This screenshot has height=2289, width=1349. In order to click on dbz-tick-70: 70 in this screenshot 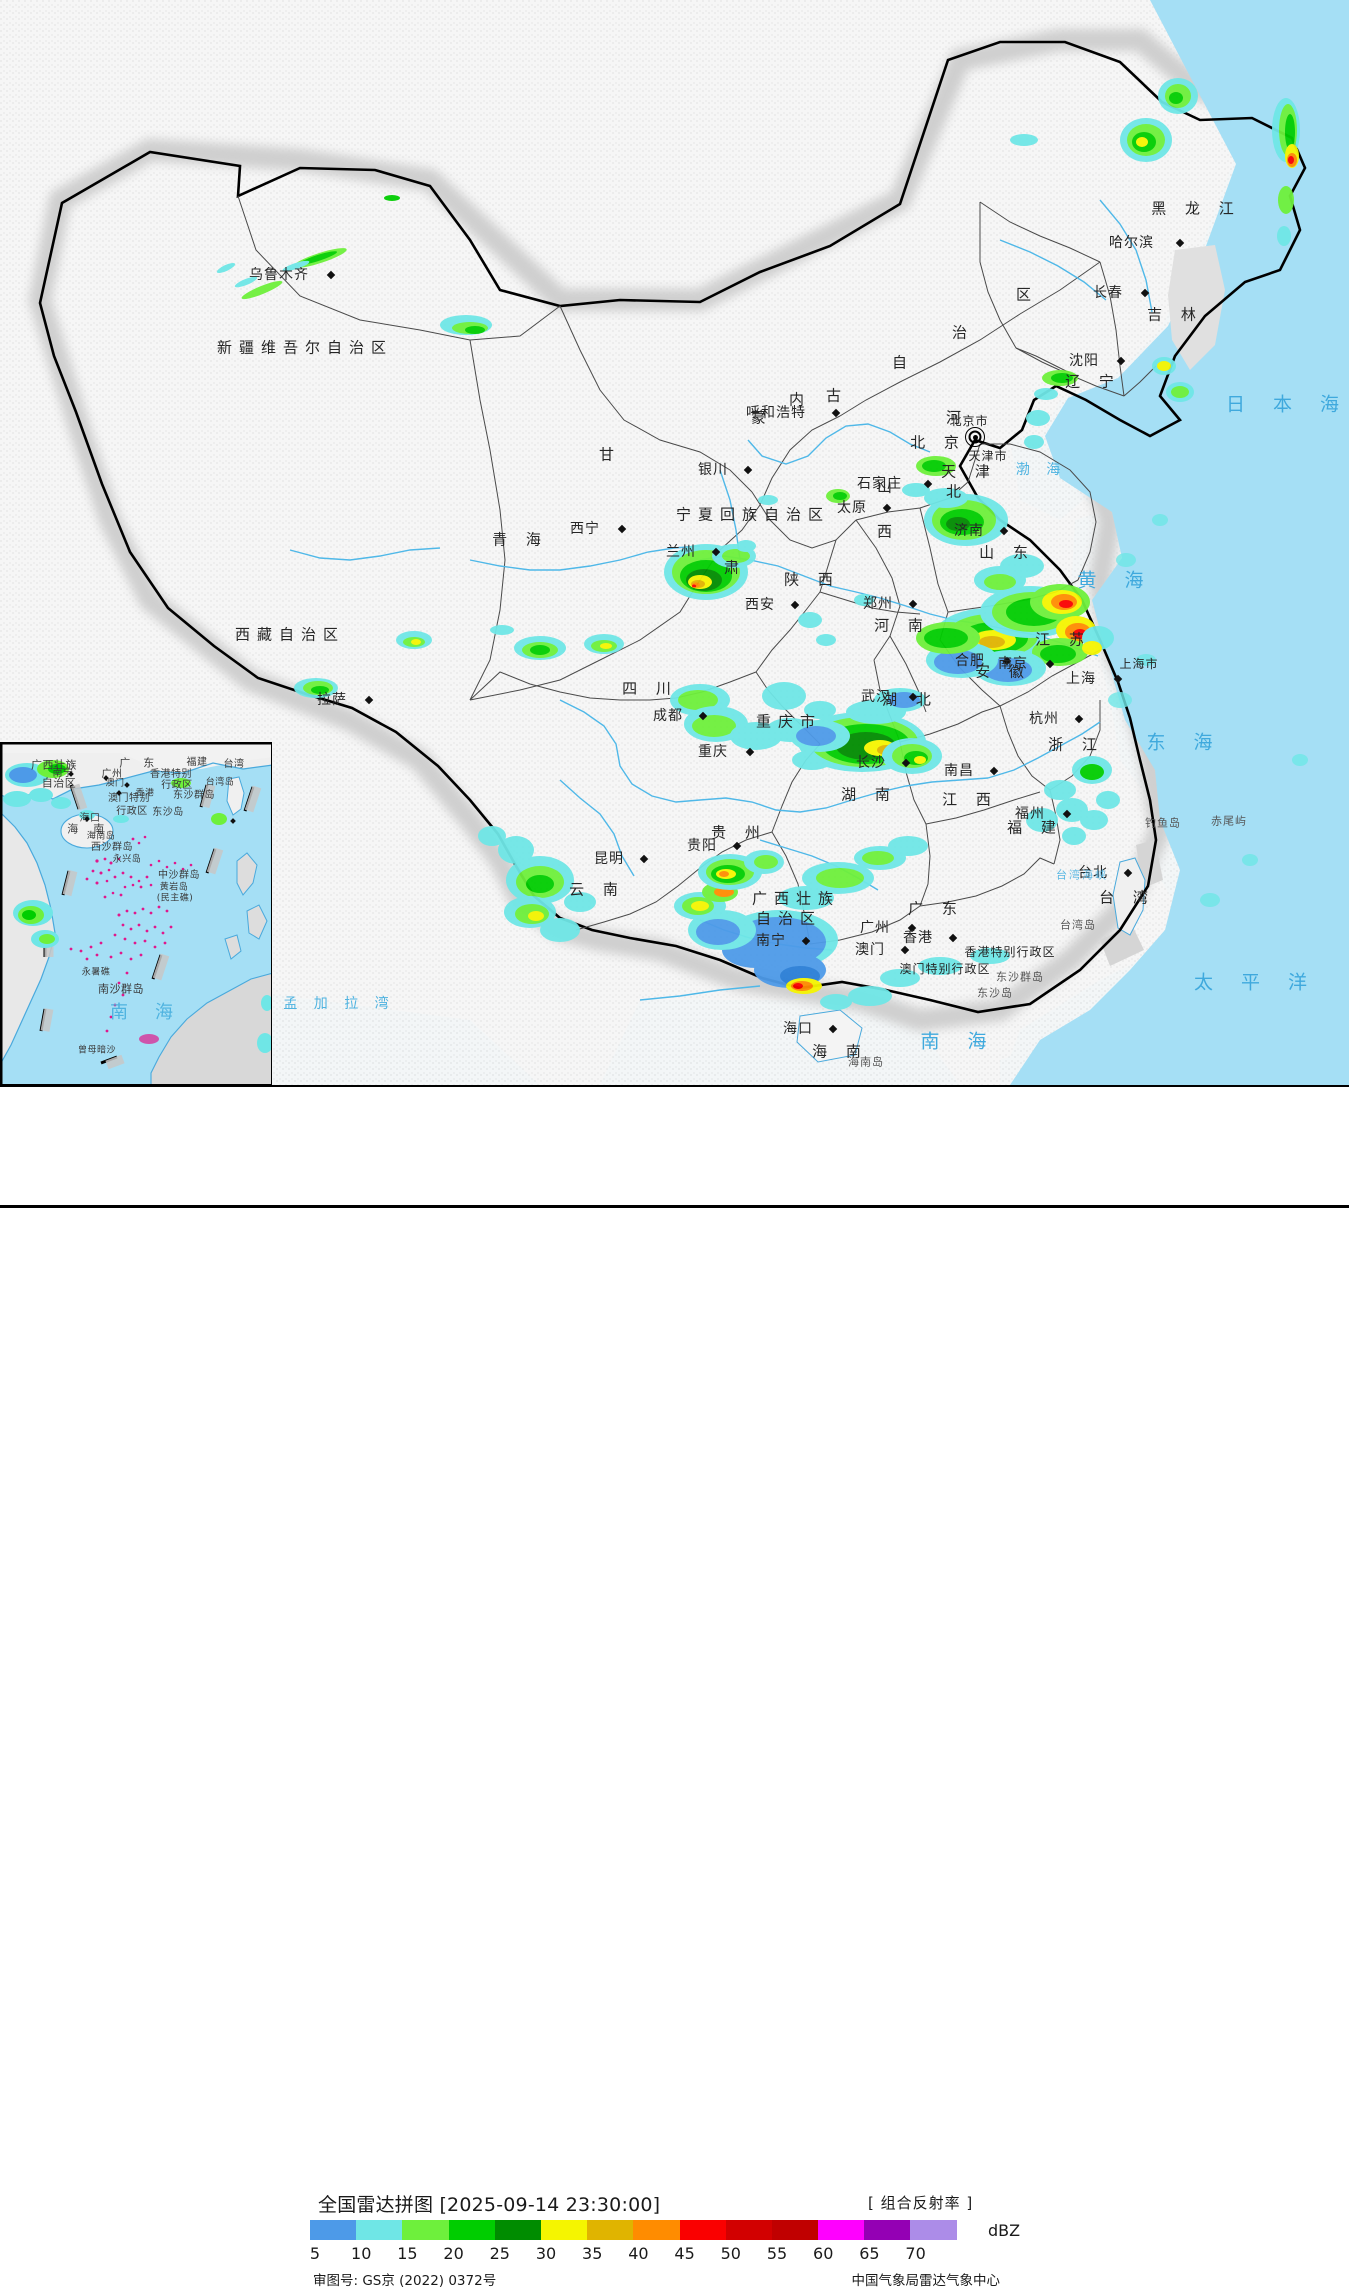, I will do `click(915, 2253)`.